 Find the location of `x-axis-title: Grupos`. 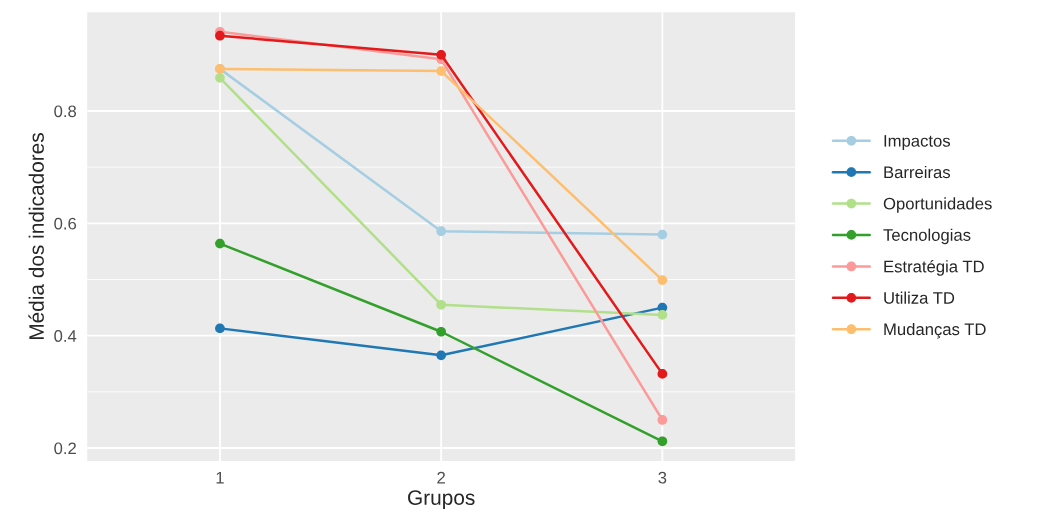

x-axis-title: Grupos is located at coordinates (441, 500).